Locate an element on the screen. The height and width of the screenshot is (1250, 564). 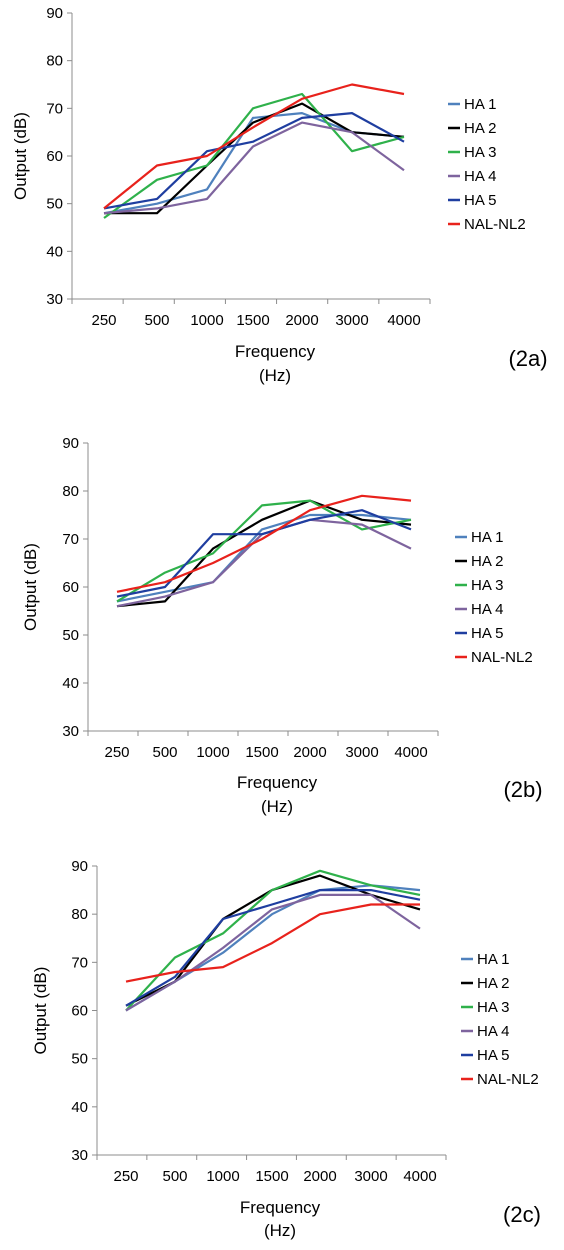
panel-label: (2b) is located at coordinates (522, 789).